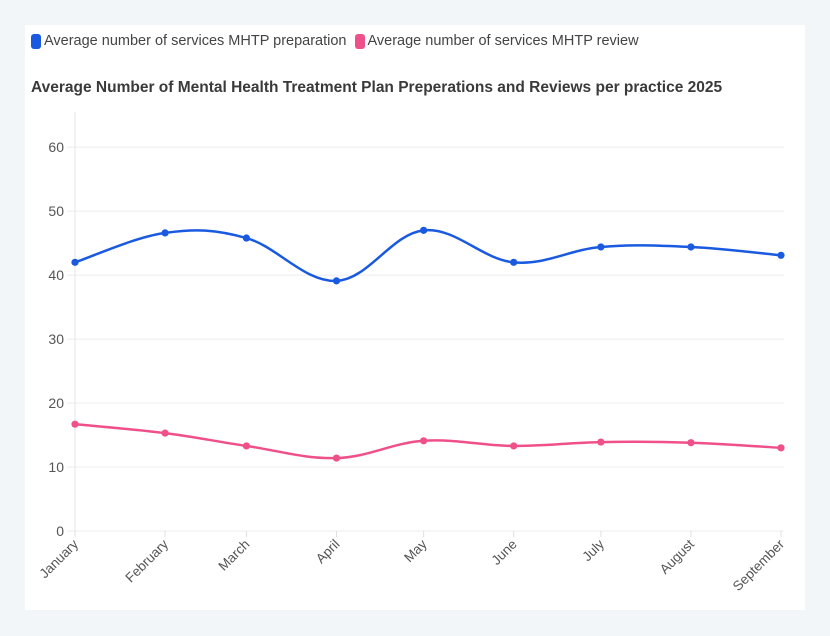 The width and height of the screenshot is (830, 636). I want to click on x-tick-label: February, so click(146, 560).